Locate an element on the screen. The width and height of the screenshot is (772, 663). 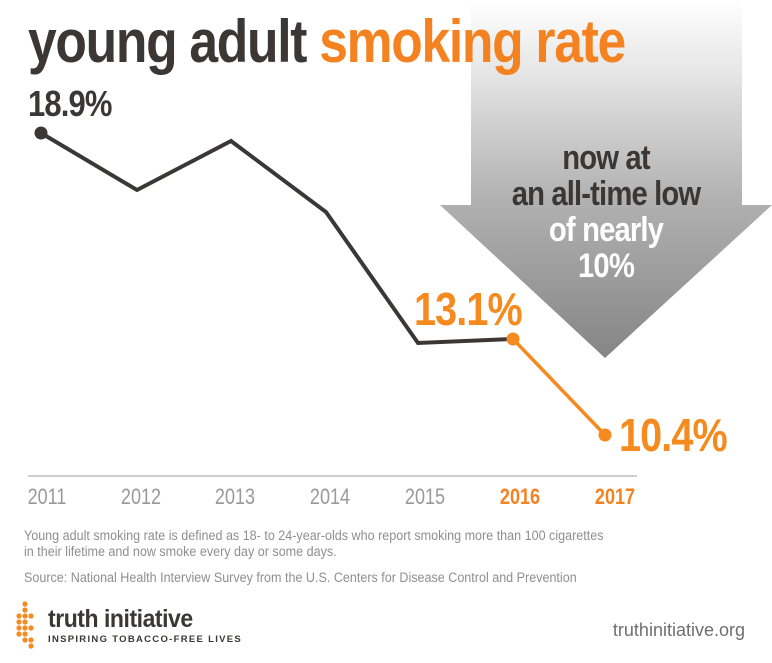
data-label-2017: 10.4% is located at coordinates (673, 435).